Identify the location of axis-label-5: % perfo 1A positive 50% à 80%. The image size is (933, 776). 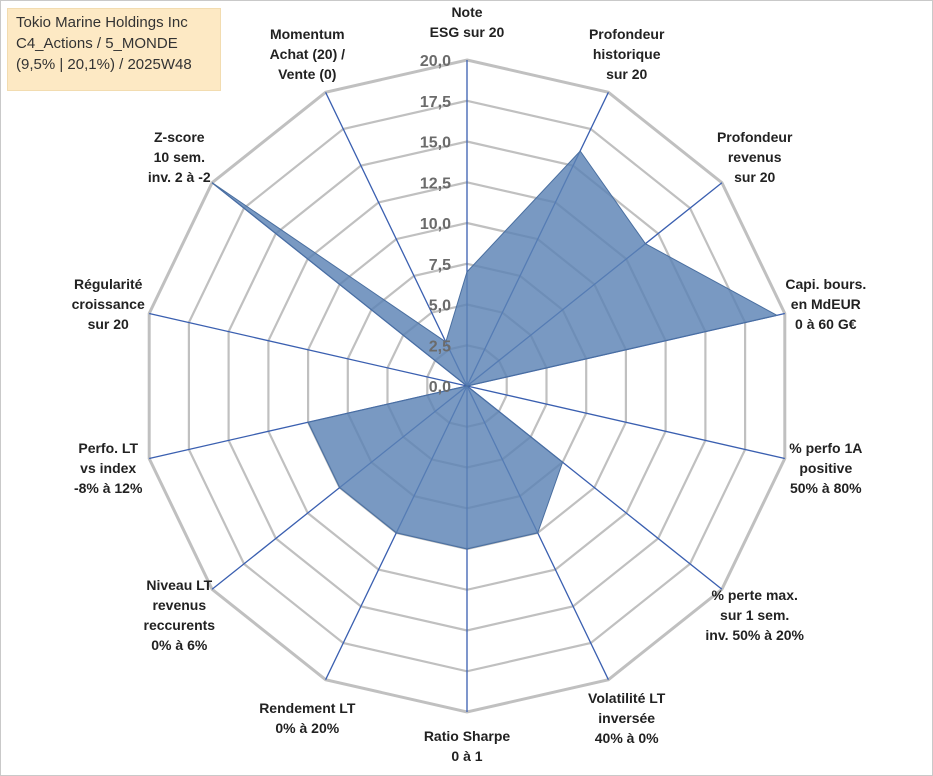
(826, 468).